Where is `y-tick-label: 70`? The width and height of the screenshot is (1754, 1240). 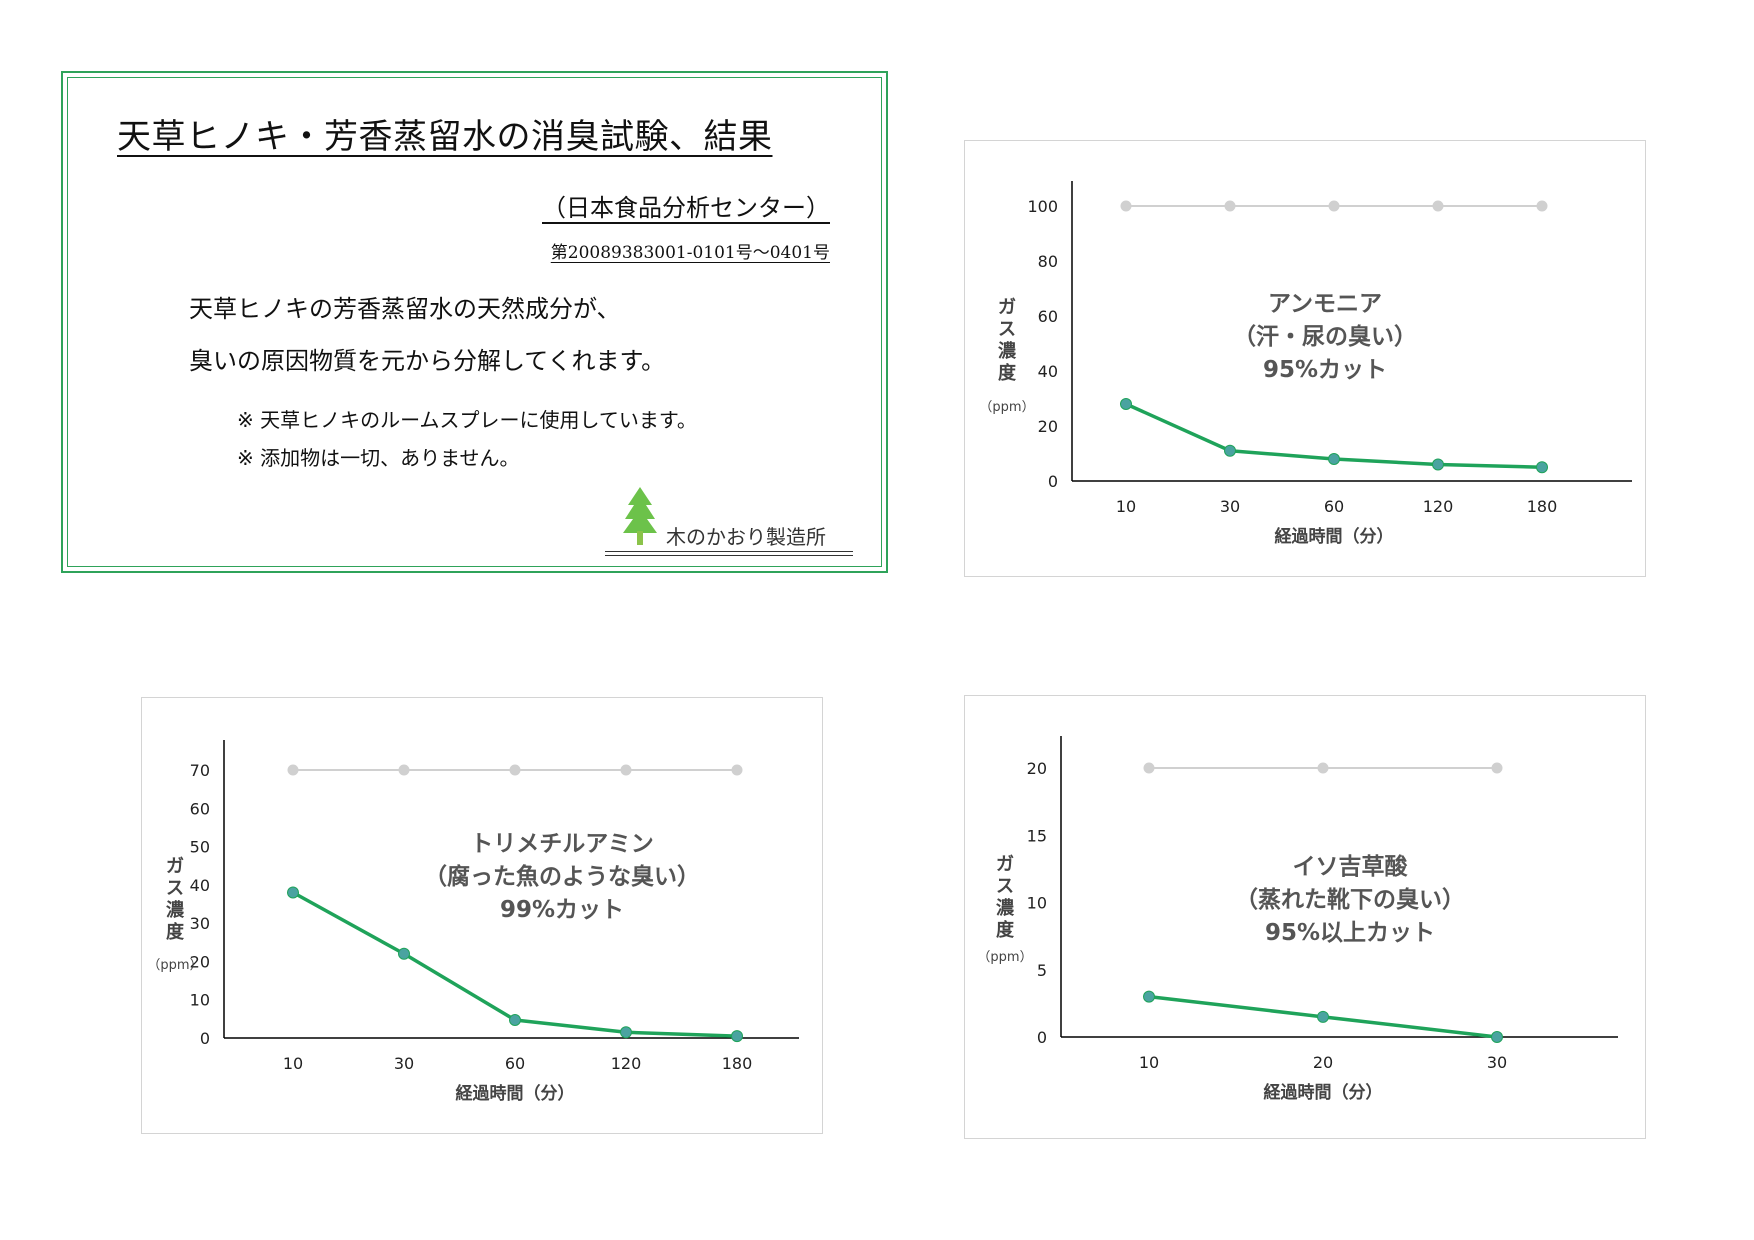
y-tick-label: 70 is located at coordinates (200, 770).